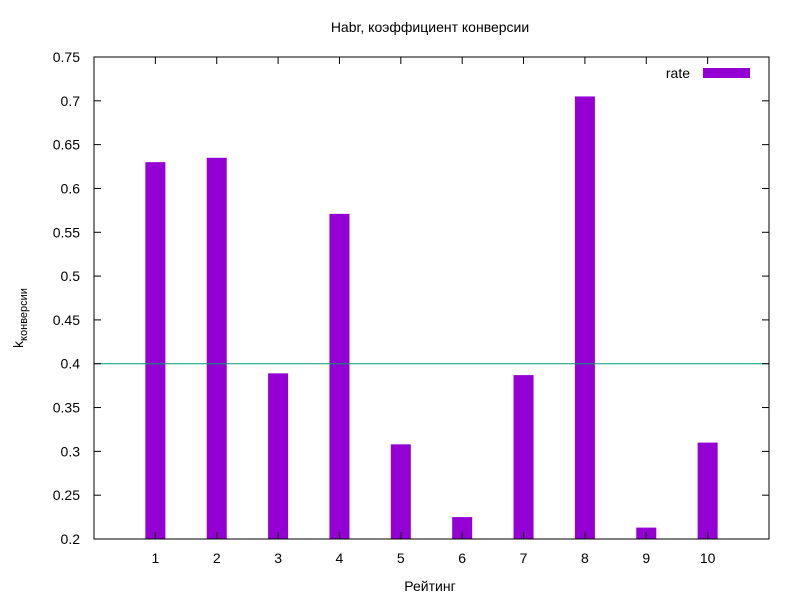 The image size is (800, 600). I want to click on y-axis-label-main: k, so click(18, 344).